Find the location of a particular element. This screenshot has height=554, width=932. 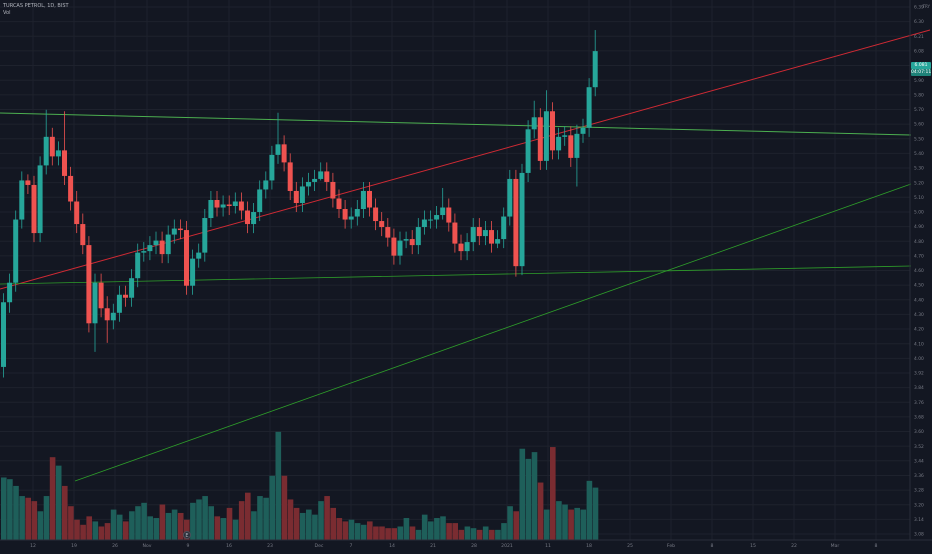

symbol-title: TURCAS PETROL, 1D, BIST is located at coordinates (36, 6).